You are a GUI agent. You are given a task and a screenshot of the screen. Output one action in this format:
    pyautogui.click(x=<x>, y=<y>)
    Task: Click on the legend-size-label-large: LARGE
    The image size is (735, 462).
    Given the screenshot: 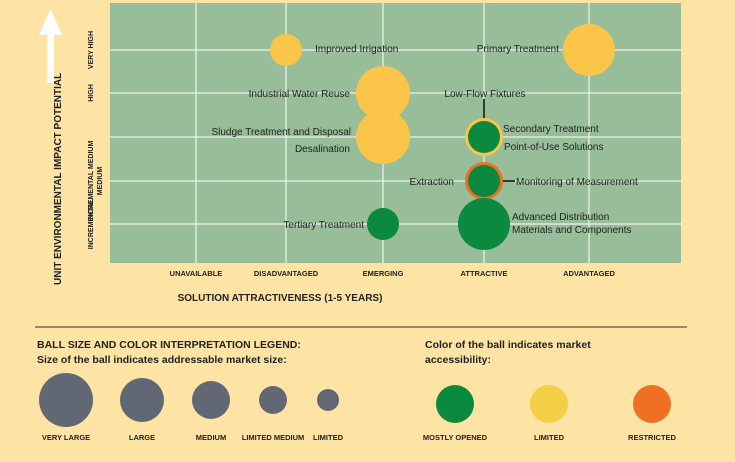 What is the action you would take?
    pyautogui.click(x=142, y=437)
    